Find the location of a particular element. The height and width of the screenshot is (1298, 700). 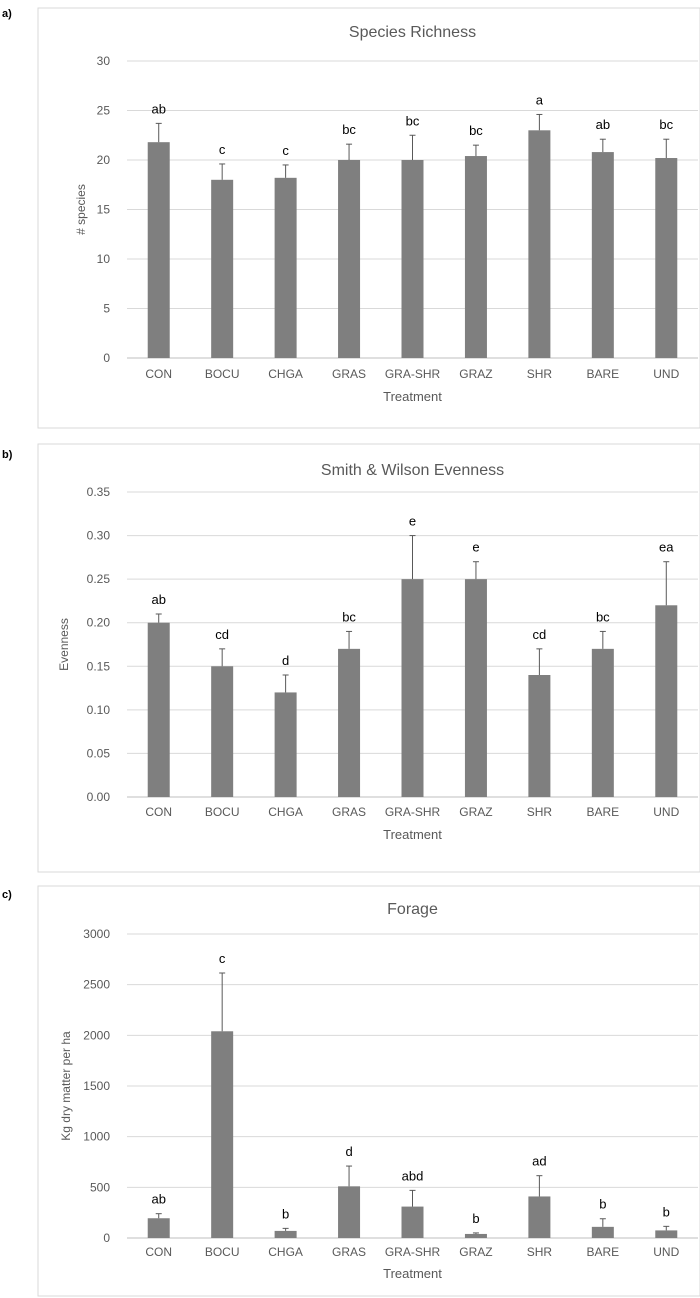

y-tick-label: 2500 is located at coordinates (96, 985).